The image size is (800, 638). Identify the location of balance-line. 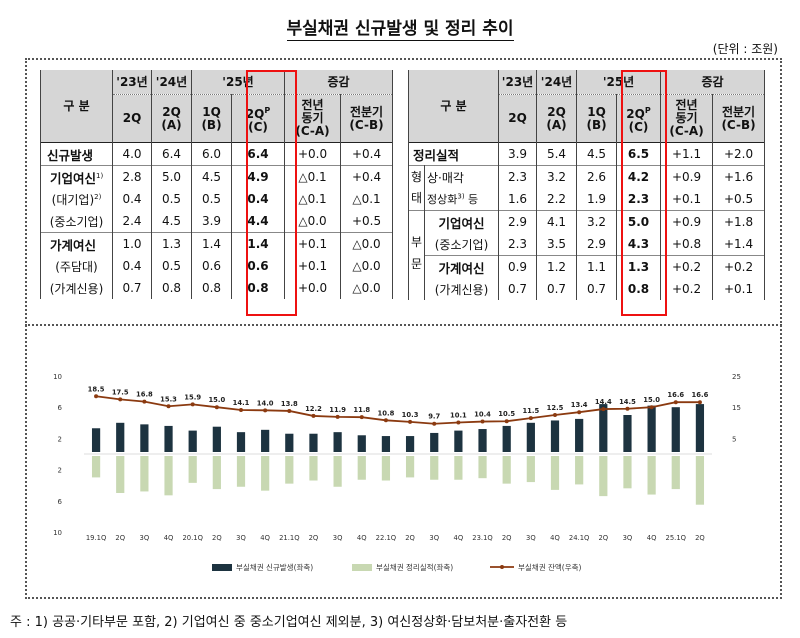
(397, 410).